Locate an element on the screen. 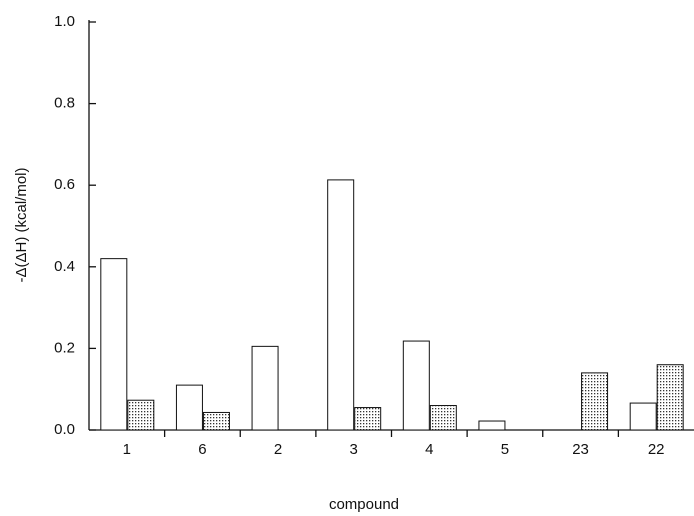  y-tick-label: 0.0 is located at coordinates (64, 429).